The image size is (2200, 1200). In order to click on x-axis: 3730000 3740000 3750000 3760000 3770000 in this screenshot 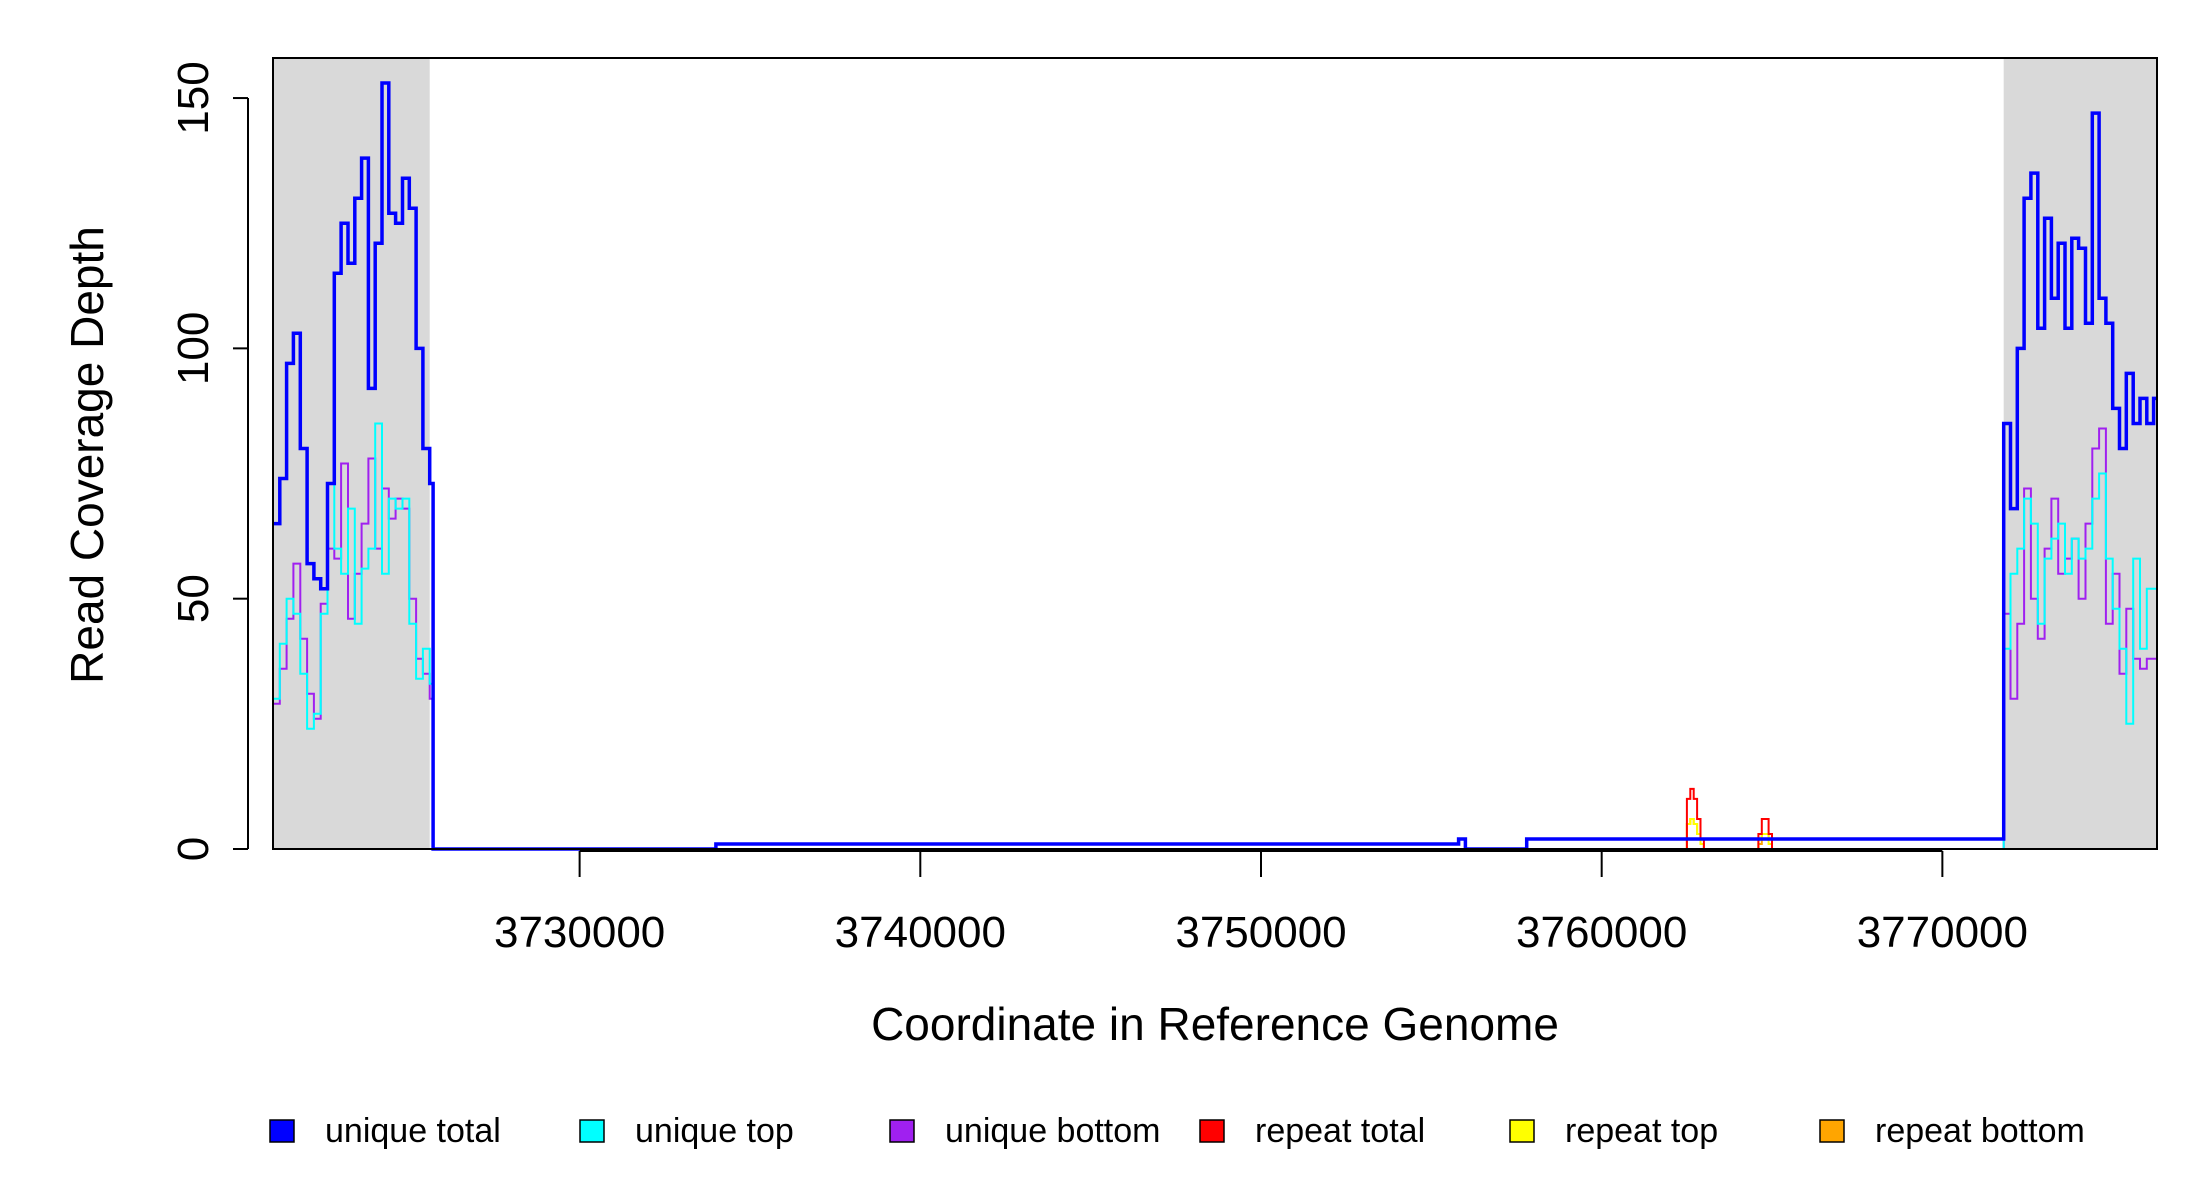, I will do `click(1261, 903)`.